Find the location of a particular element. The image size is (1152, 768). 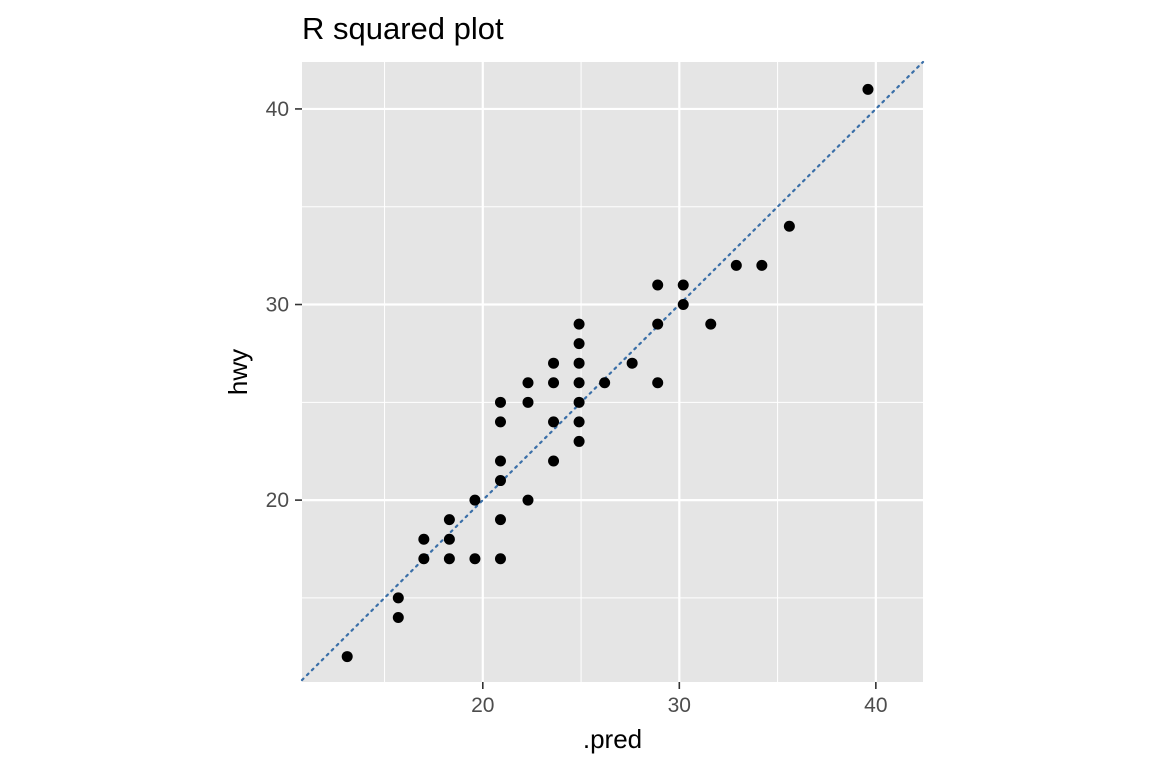

y-tick-label: 40 is located at coordinates (277, 109).